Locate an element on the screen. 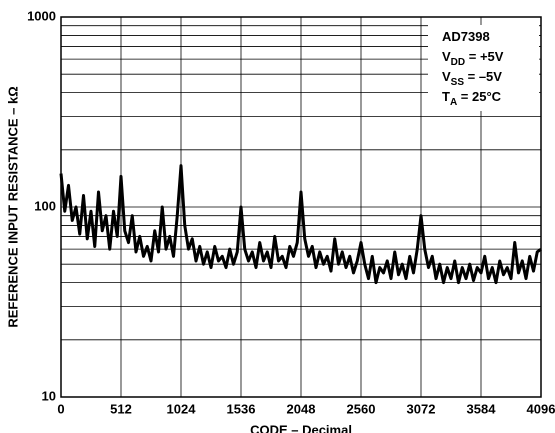 This screenshot has width=555, height=433. x-tick-label: 1536 is located at coordinates (241, 408).